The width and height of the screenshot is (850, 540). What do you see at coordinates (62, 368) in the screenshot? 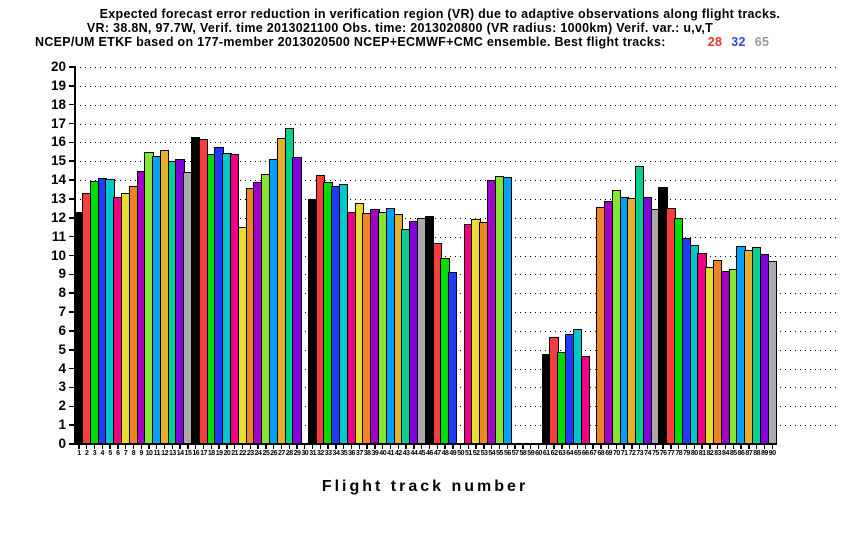
I see `y-tick-label-4: 4` at bounding box center [62, 368].